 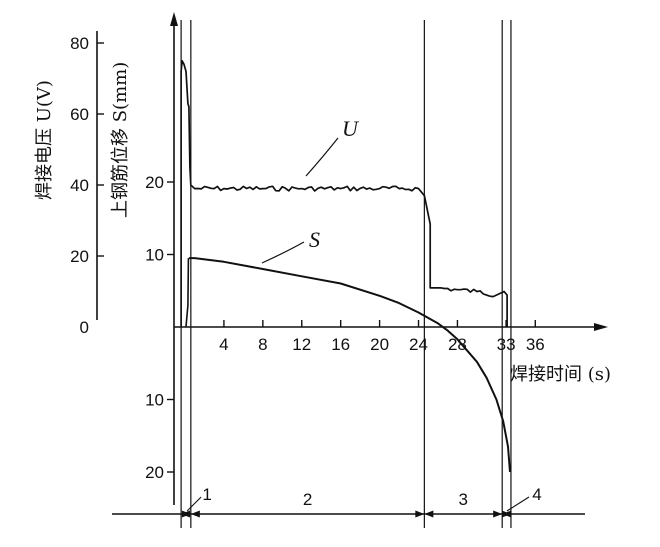 I want to click on time-tick-label: 12, so click(x=301, y=344).